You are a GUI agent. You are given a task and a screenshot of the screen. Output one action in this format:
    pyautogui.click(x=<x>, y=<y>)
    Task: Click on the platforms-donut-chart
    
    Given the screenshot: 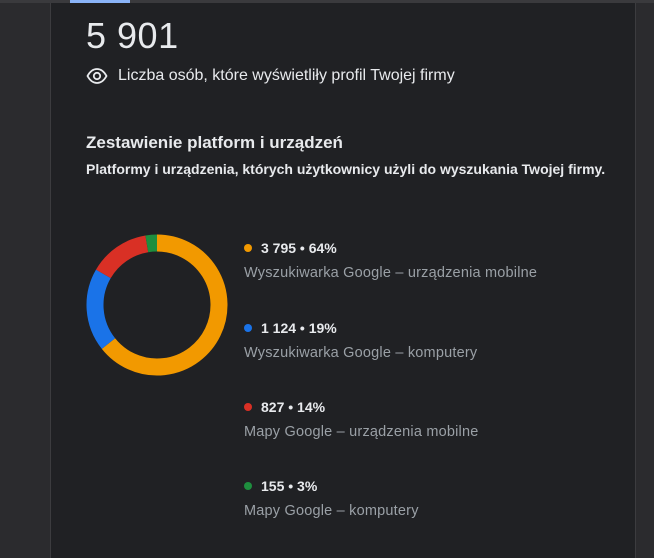 What is the action you would take?
    pyautogui.click(x=157, y=305)
    